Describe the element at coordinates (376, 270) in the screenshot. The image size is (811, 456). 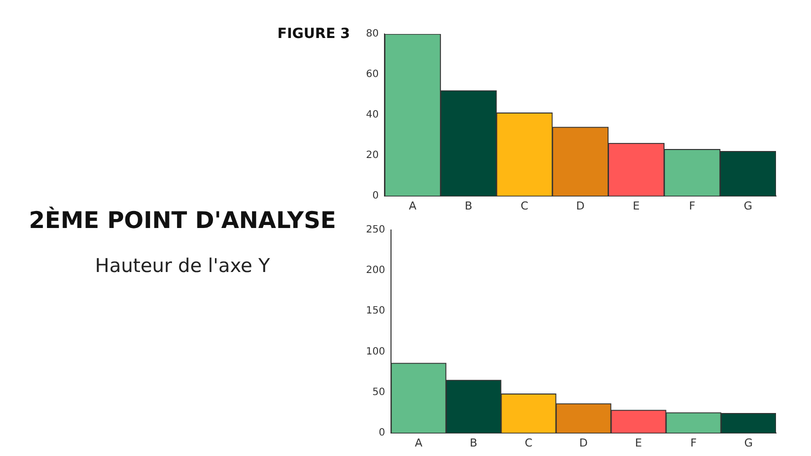
I see `y-tick-label: 200` at that location.